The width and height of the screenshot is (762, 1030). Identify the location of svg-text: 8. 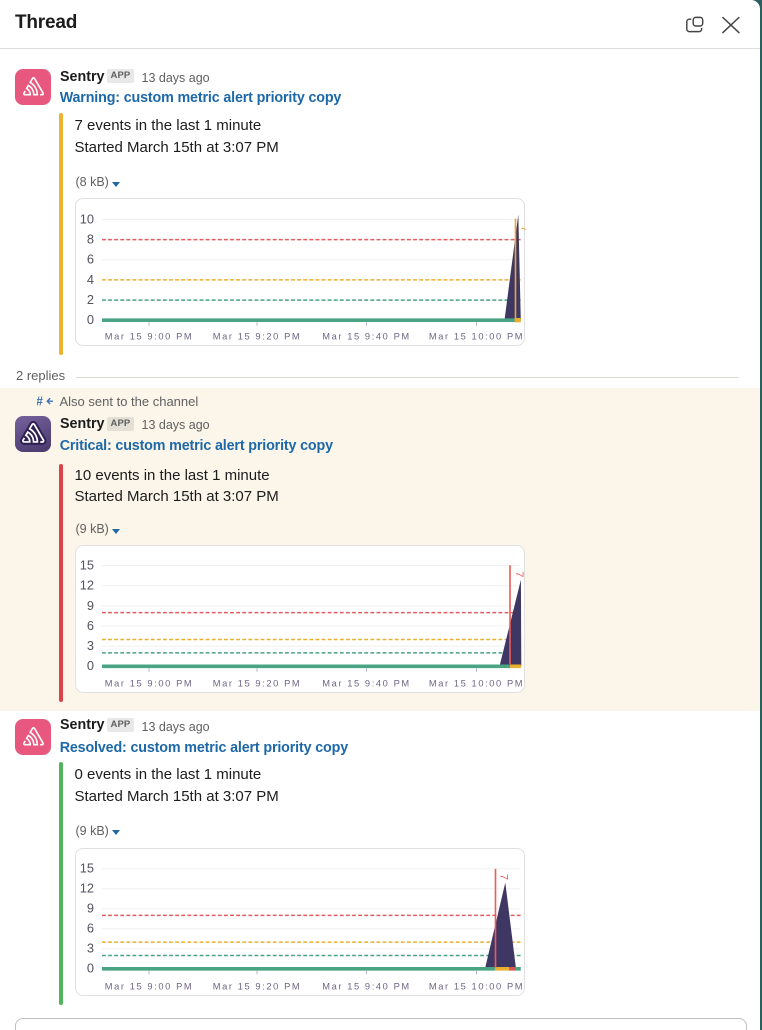
(90, 238).